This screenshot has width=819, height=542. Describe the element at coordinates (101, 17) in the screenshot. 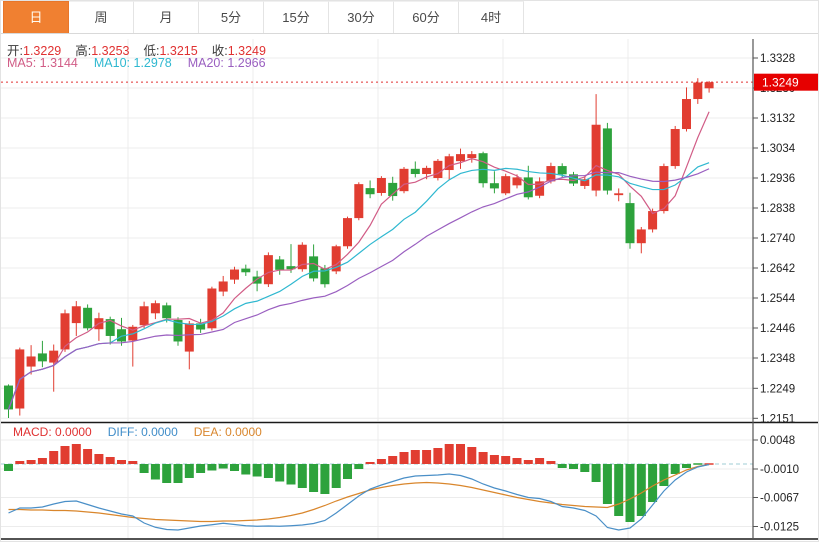

I see `tab-period-周: 周` at that location.